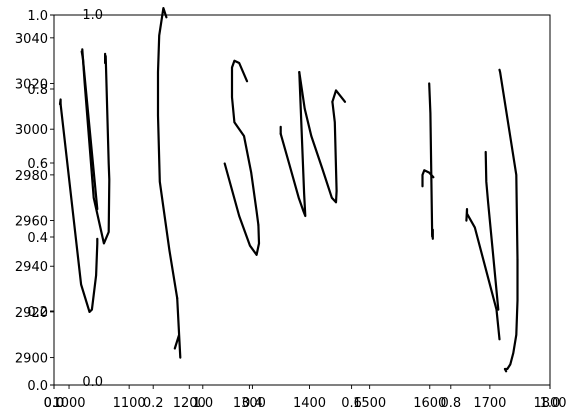 This screenshot has width=571, height=418. Describe the element at coordinates (429, 403) in the screenshot. I see `x-tick-label-2-6: 1600` at that location.